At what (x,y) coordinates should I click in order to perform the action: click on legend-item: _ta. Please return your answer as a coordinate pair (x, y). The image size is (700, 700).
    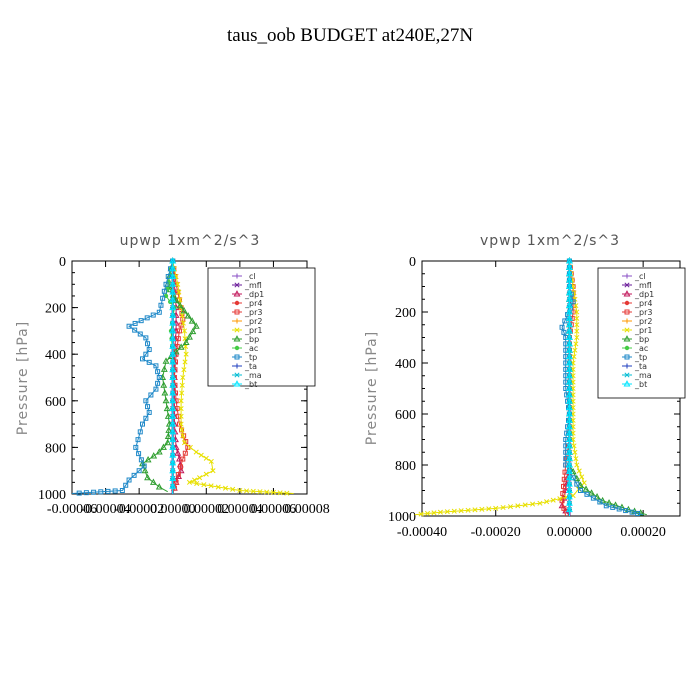
    Looking at the image, I should click on (244, 366).